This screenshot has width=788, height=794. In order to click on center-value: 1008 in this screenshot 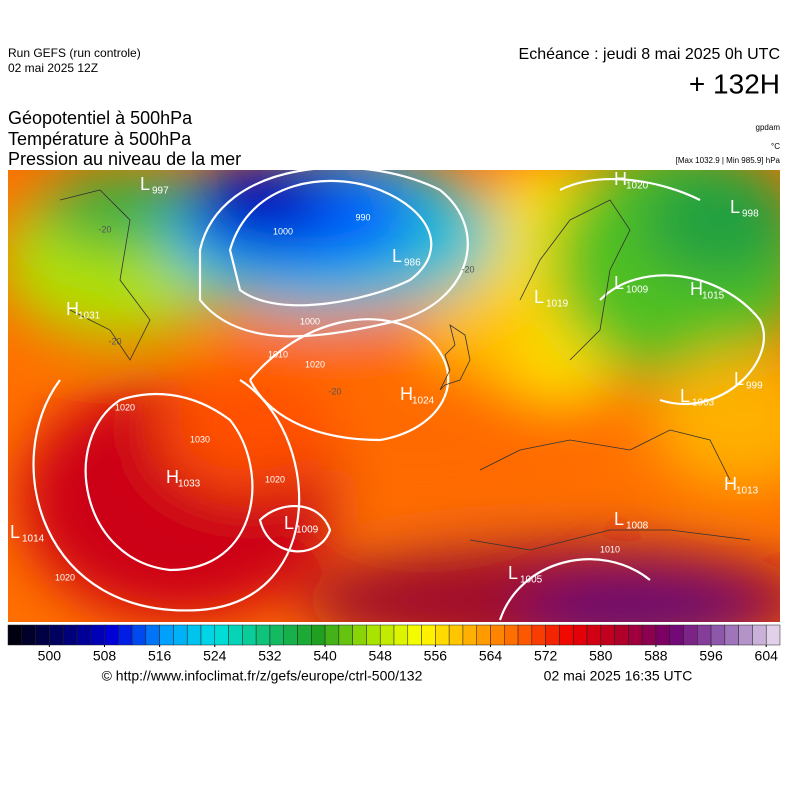, I will do `click(637, 526)`.